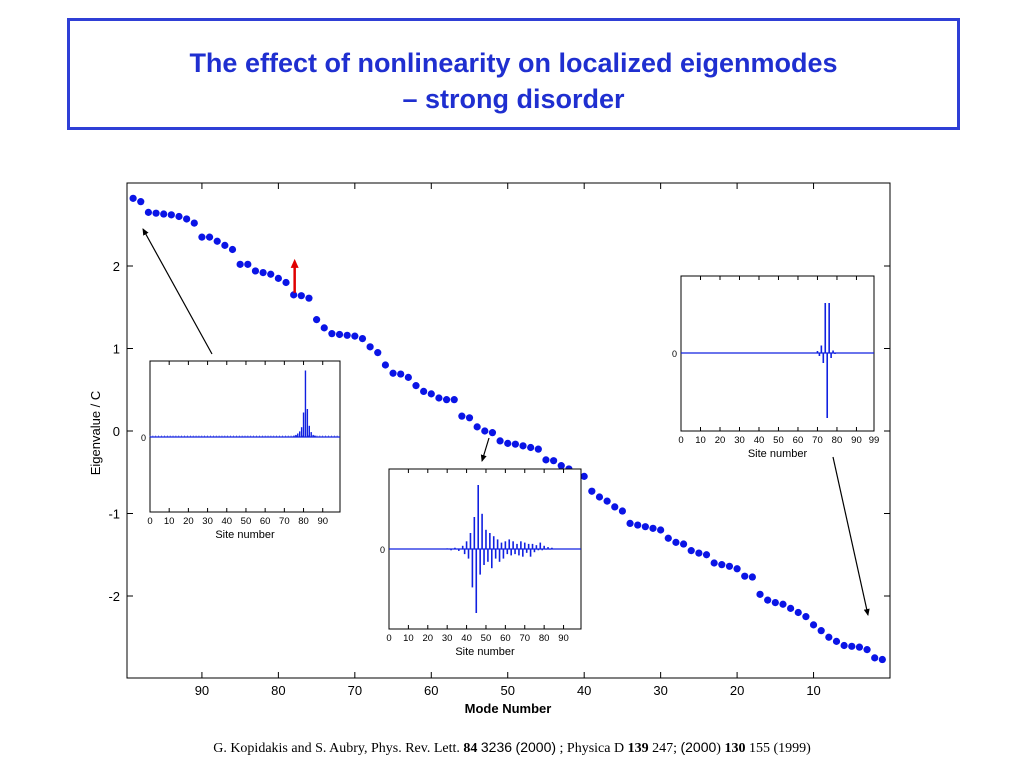 The width and height of the screenshot is (1024, 768). I want to click on x-tick-label: 40, so click(584, 690).